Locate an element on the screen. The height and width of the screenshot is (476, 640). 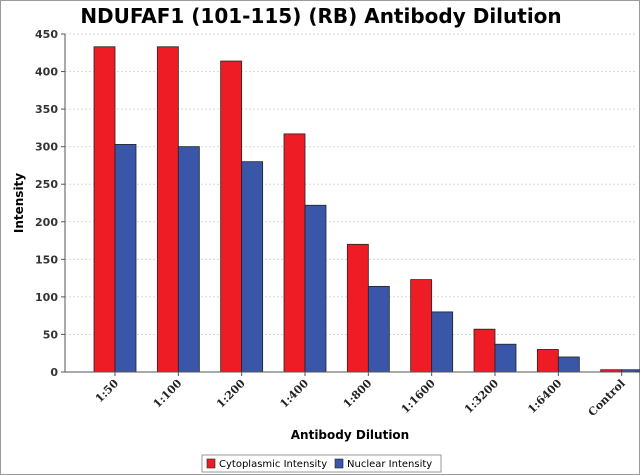
y-tick-label: 100 is located at coordinates (46, 297).